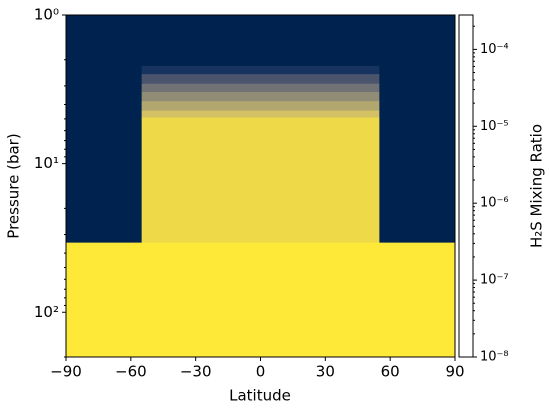 This screenshot has width=550, height=409. What do you see at coordinates (46, 312) in the screenshot?
I see `y-tick-label: 10²` at bounding box center [46, 312].